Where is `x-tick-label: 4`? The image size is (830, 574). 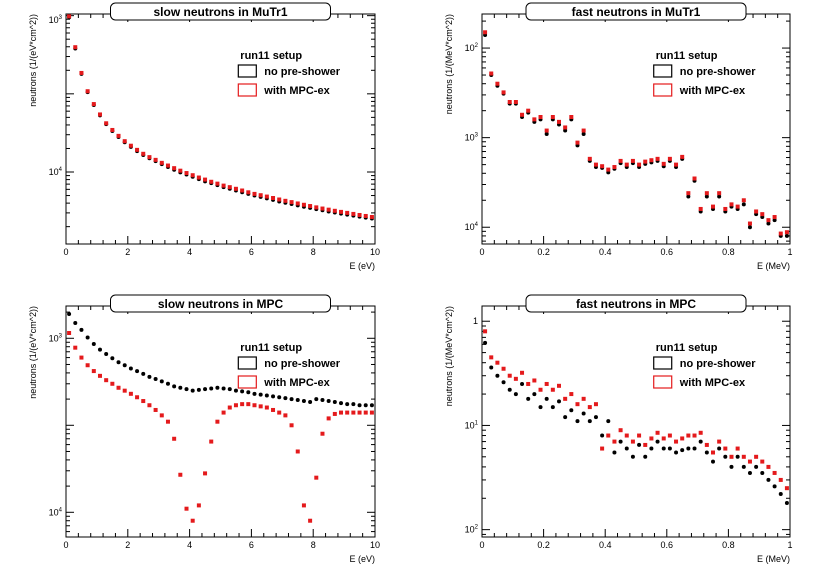 x-tick-label: 4 is located at coordinates (189, 545).